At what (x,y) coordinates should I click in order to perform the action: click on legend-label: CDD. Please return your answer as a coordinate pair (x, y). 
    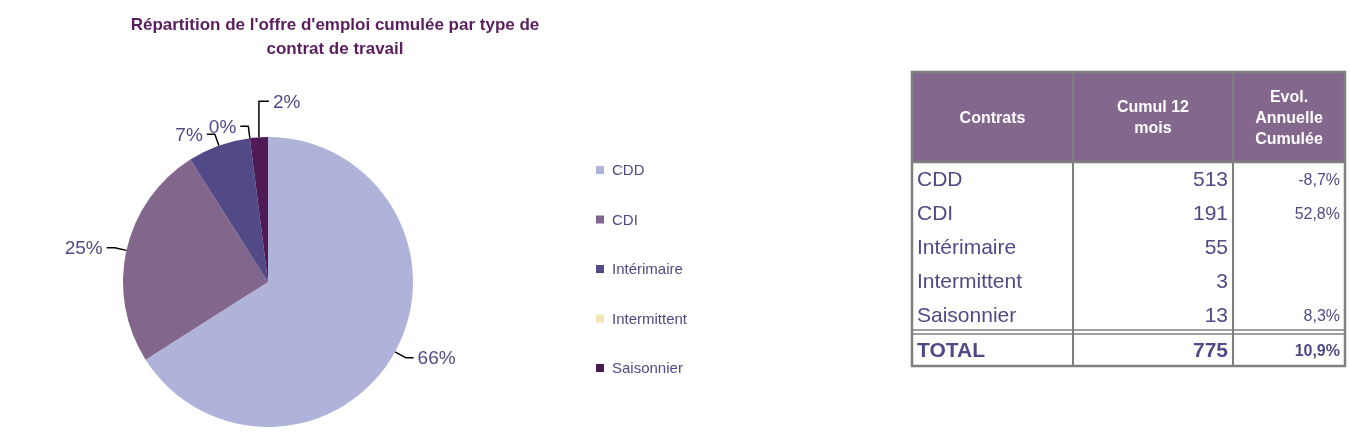
    Looking at the image, I should click on (628, 170).